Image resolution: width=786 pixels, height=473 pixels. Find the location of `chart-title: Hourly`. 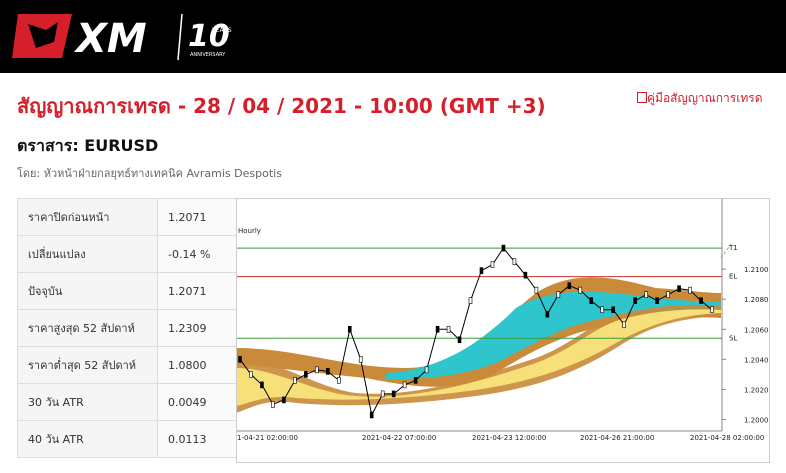

chart-title: Hourly is located at coordinates (249, 231).